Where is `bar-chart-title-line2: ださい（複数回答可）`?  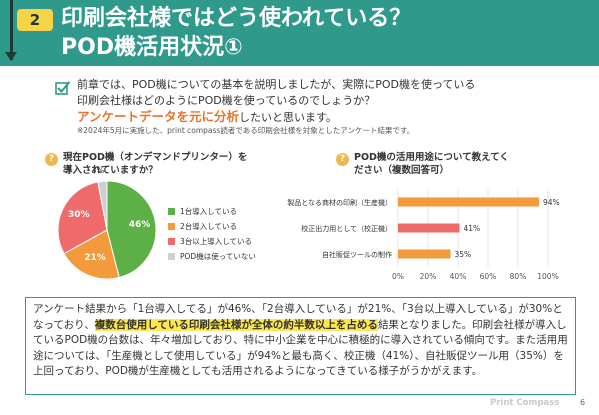 bar-chart-title-line2: ださい（複数回答可） is located at coordinates (402, 170).